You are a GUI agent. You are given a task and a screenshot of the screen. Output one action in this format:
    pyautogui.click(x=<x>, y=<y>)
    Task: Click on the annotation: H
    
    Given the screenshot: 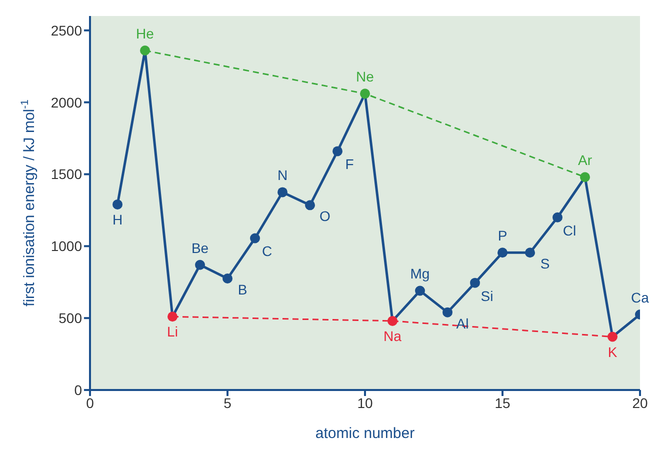 What is the action you would take?
    pyautogui.click(x=117, y=219)
    